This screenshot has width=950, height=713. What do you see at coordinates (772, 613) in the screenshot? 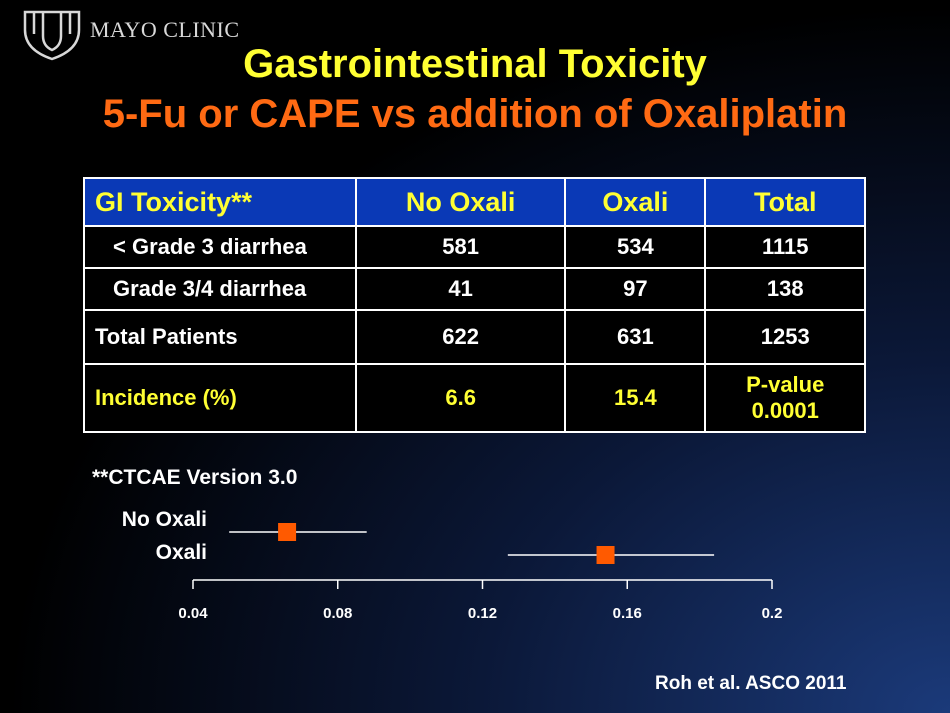
I see `x-tick-label: 0.2` at bounding box center [772, 613].